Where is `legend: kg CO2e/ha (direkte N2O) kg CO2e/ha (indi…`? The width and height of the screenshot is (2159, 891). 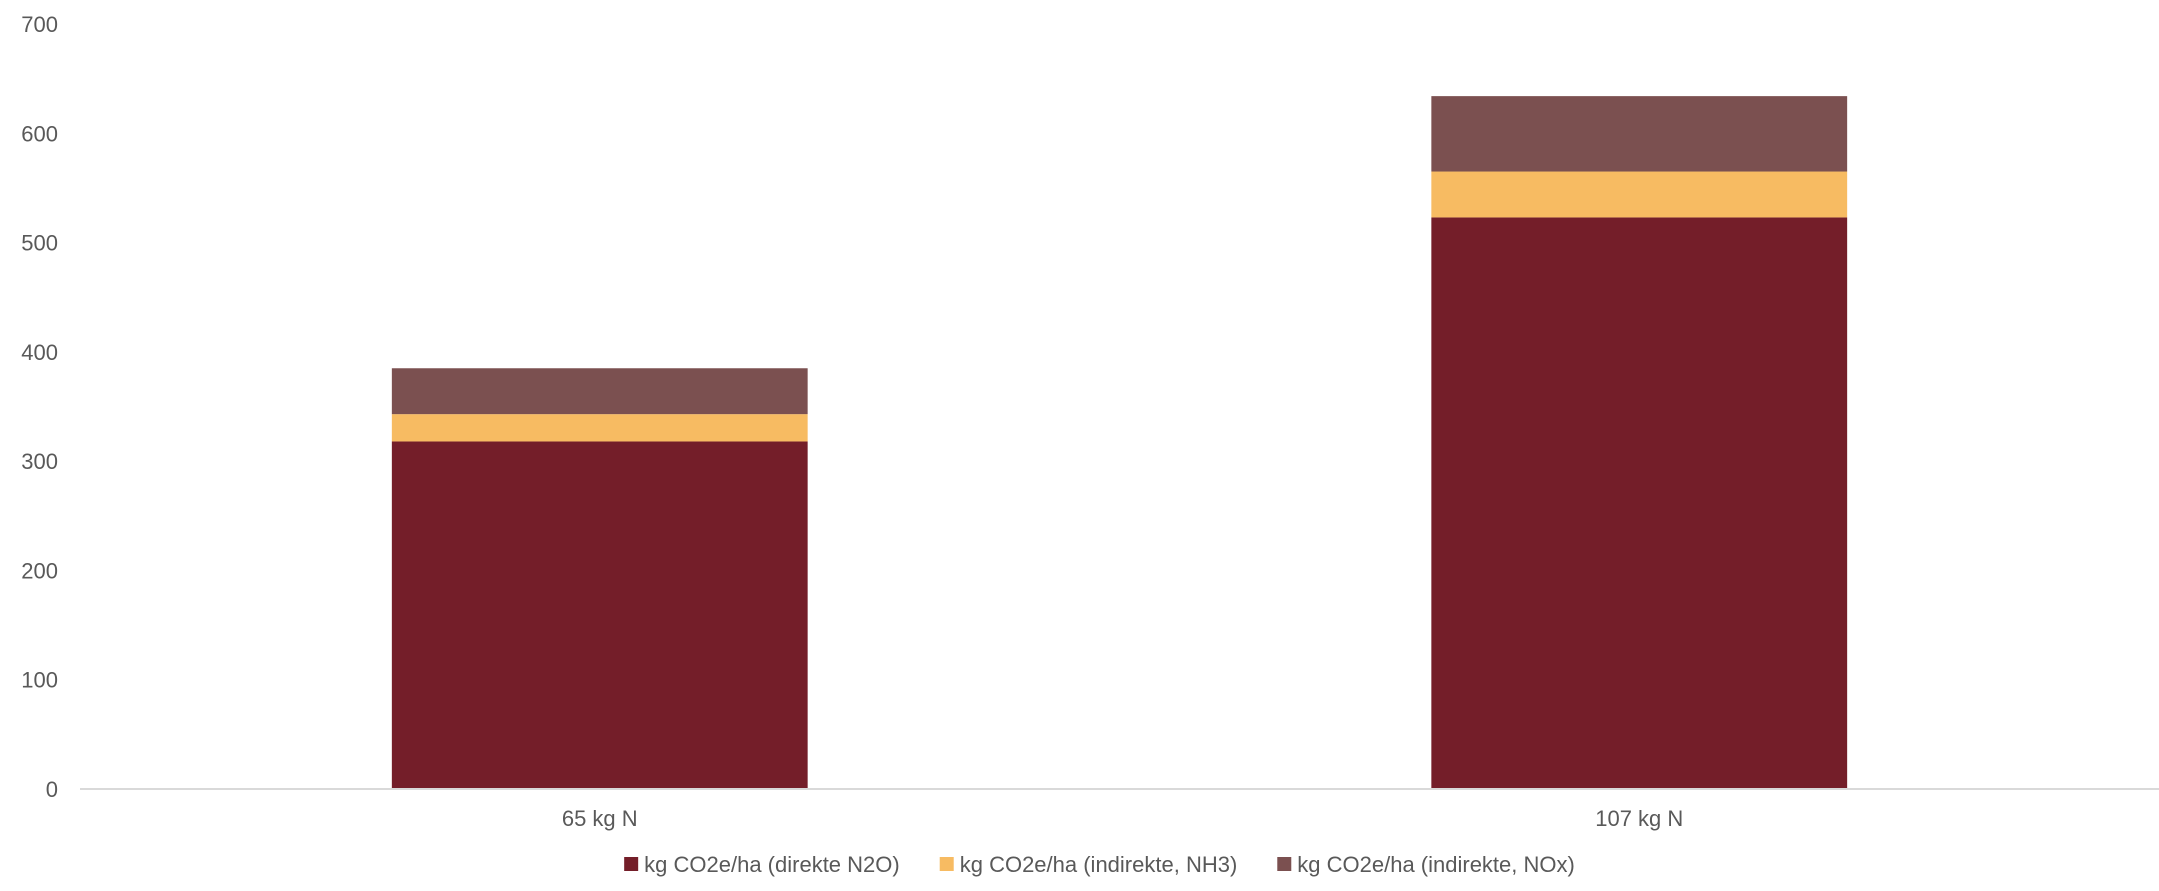 legend: kg CO2e/ha (direkte N2O) kg CO2e/ha (indi… is located at coordinates (1099, 864).